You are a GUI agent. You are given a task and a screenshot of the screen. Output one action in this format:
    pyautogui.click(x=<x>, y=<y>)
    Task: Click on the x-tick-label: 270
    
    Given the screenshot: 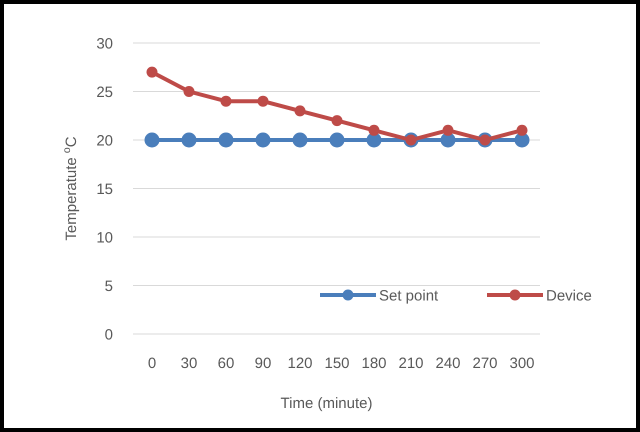 What is the action you would take?
    pyautogui.click(x=485, y=363)
    